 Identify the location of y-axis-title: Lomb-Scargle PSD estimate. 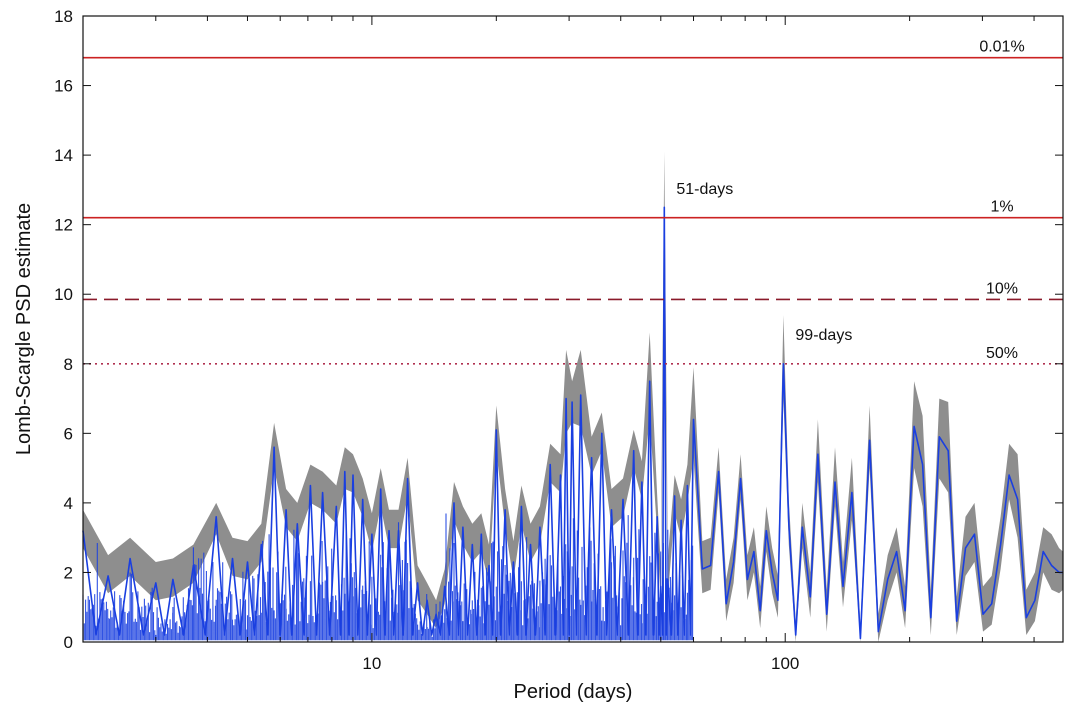
(24, 329).